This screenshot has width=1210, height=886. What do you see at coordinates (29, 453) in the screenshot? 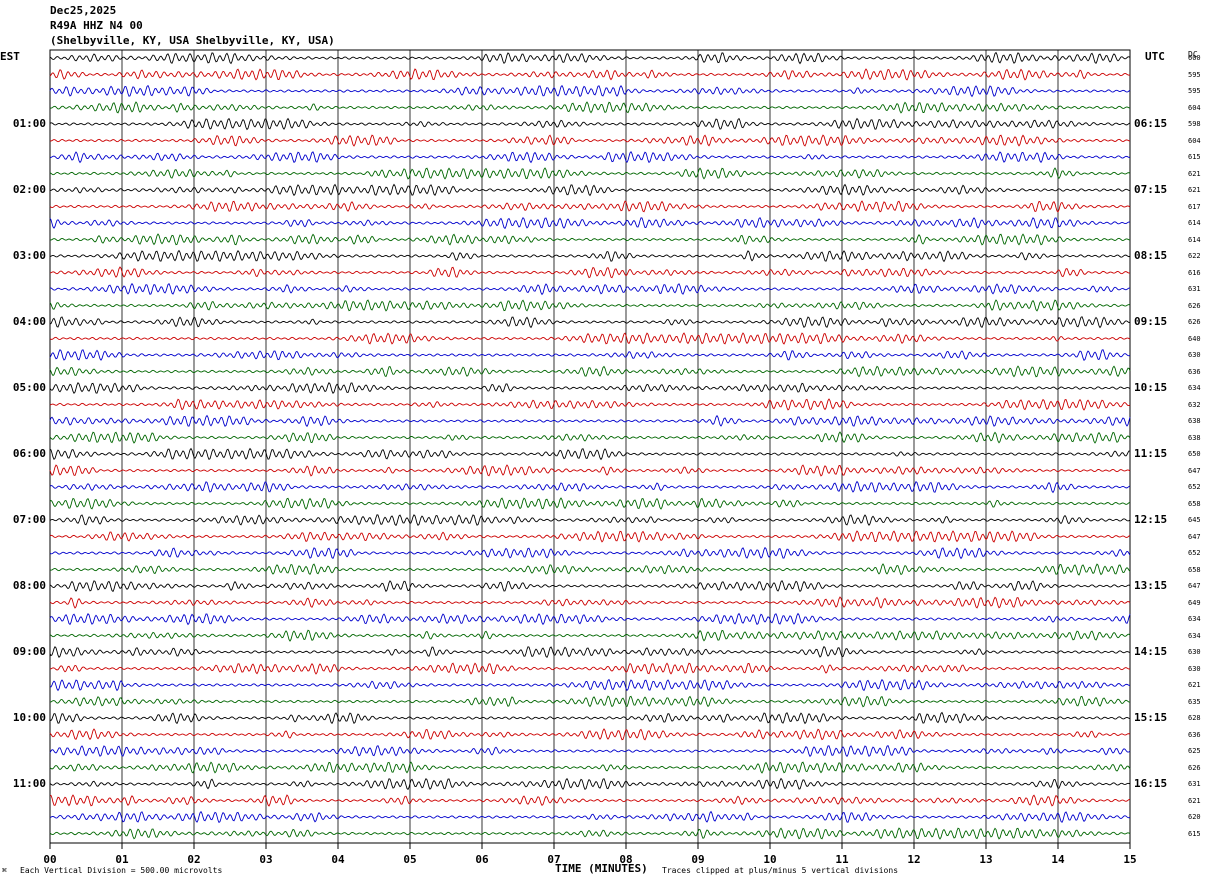
I see `left-hour-label: 06:00` at bounding box center [29, 453].